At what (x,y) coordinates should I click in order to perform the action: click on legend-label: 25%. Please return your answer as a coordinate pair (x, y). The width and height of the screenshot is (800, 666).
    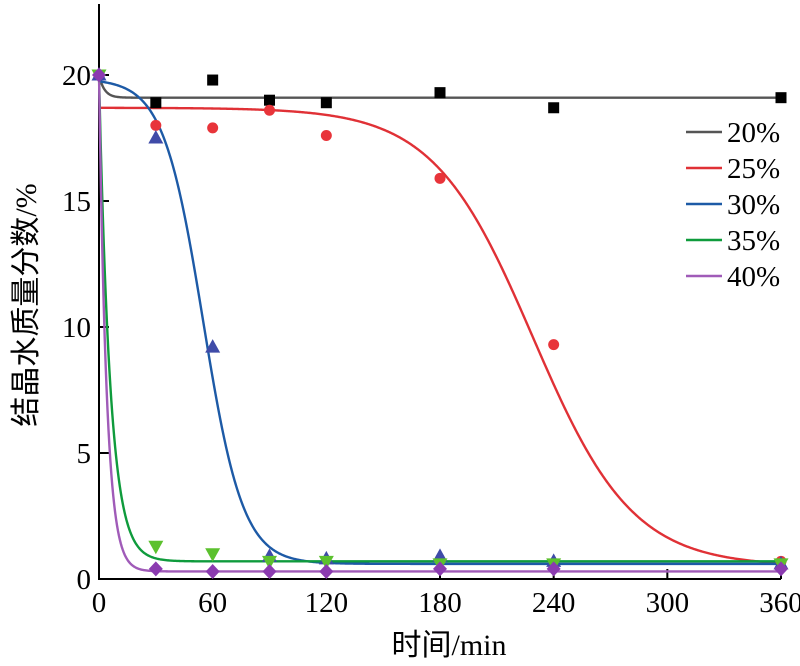
    Looking at the image, I should click on (753, 169).